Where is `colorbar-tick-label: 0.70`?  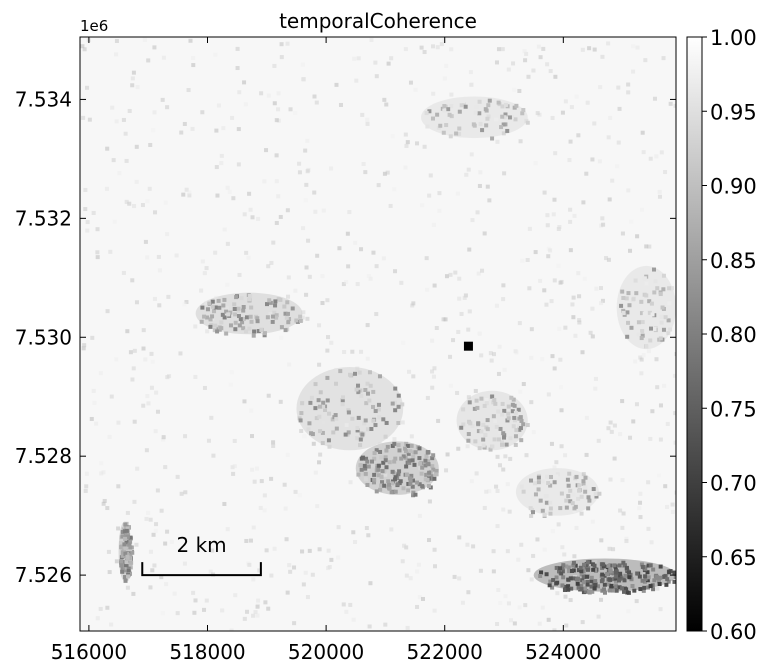
colorbar-tick-label: 0.70 is located at coordinates (733, 484).